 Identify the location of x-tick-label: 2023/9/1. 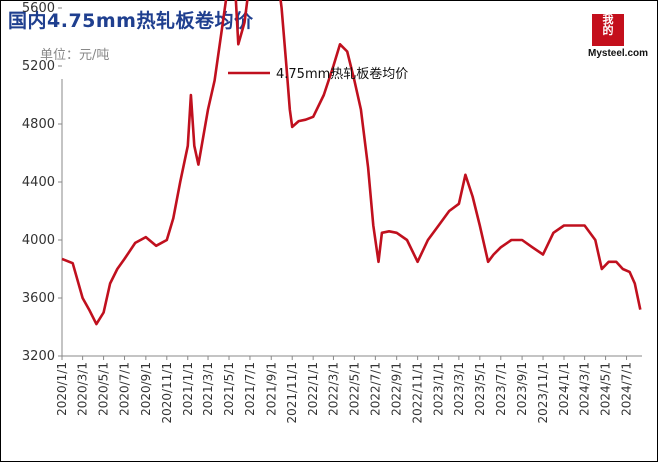
(522, 389).